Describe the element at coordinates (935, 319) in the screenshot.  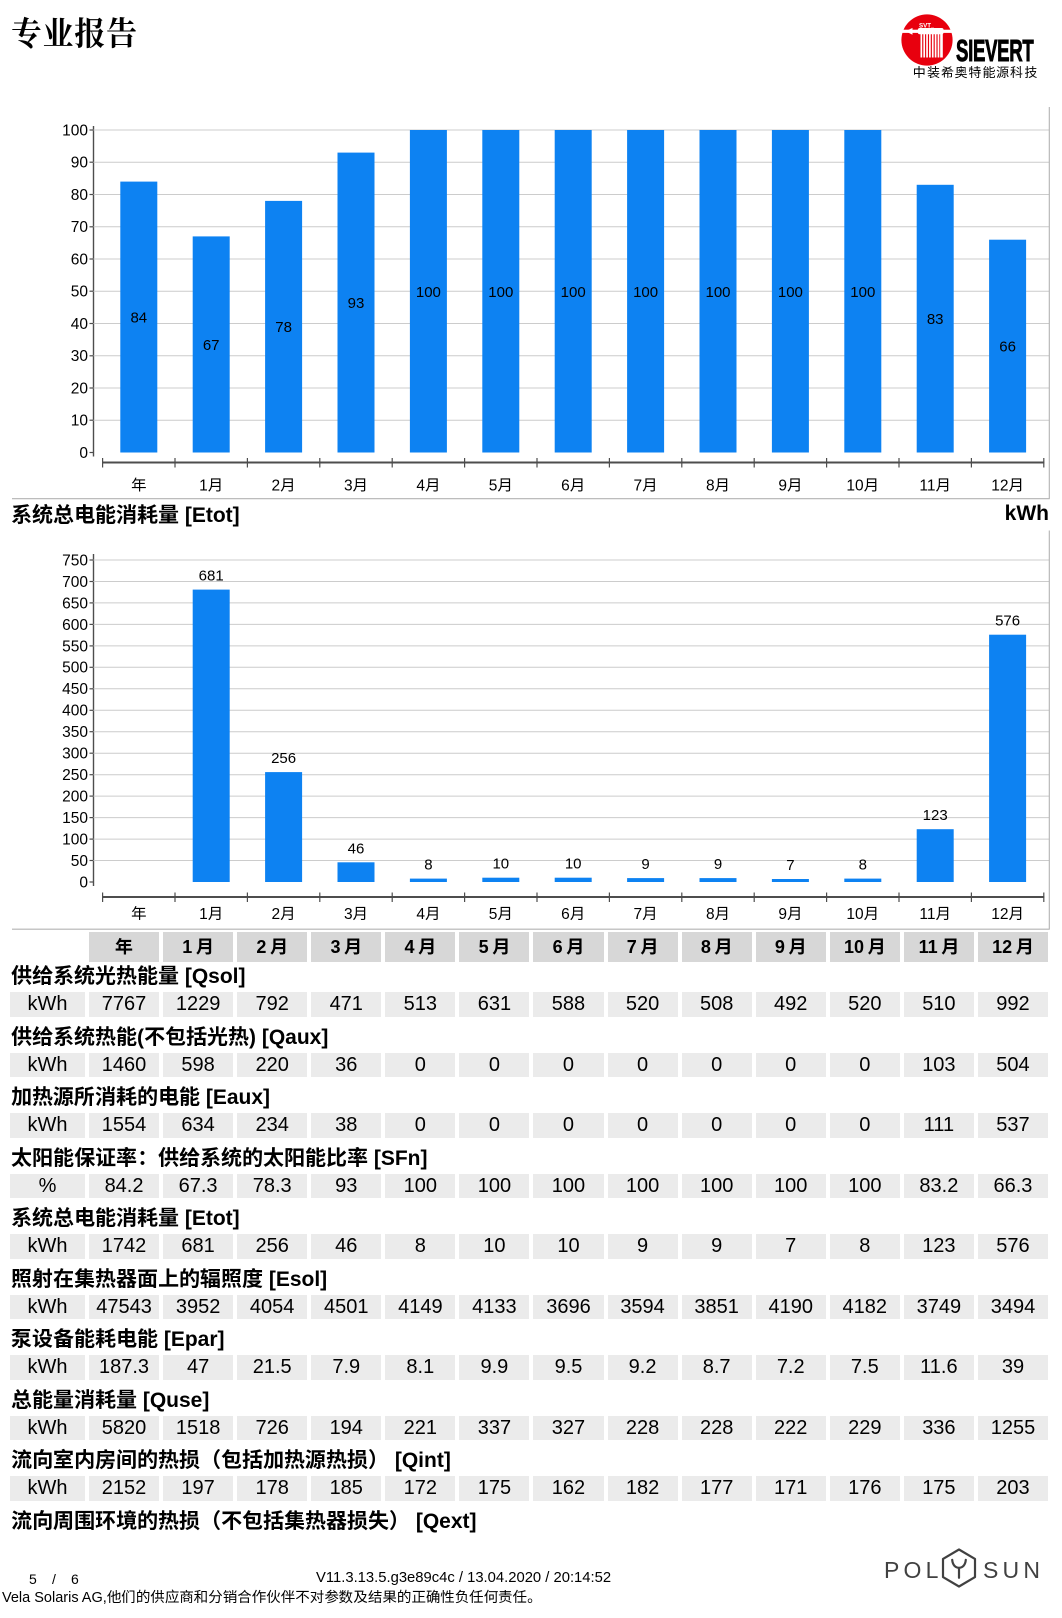
I see `svg-text: 83` at that location.